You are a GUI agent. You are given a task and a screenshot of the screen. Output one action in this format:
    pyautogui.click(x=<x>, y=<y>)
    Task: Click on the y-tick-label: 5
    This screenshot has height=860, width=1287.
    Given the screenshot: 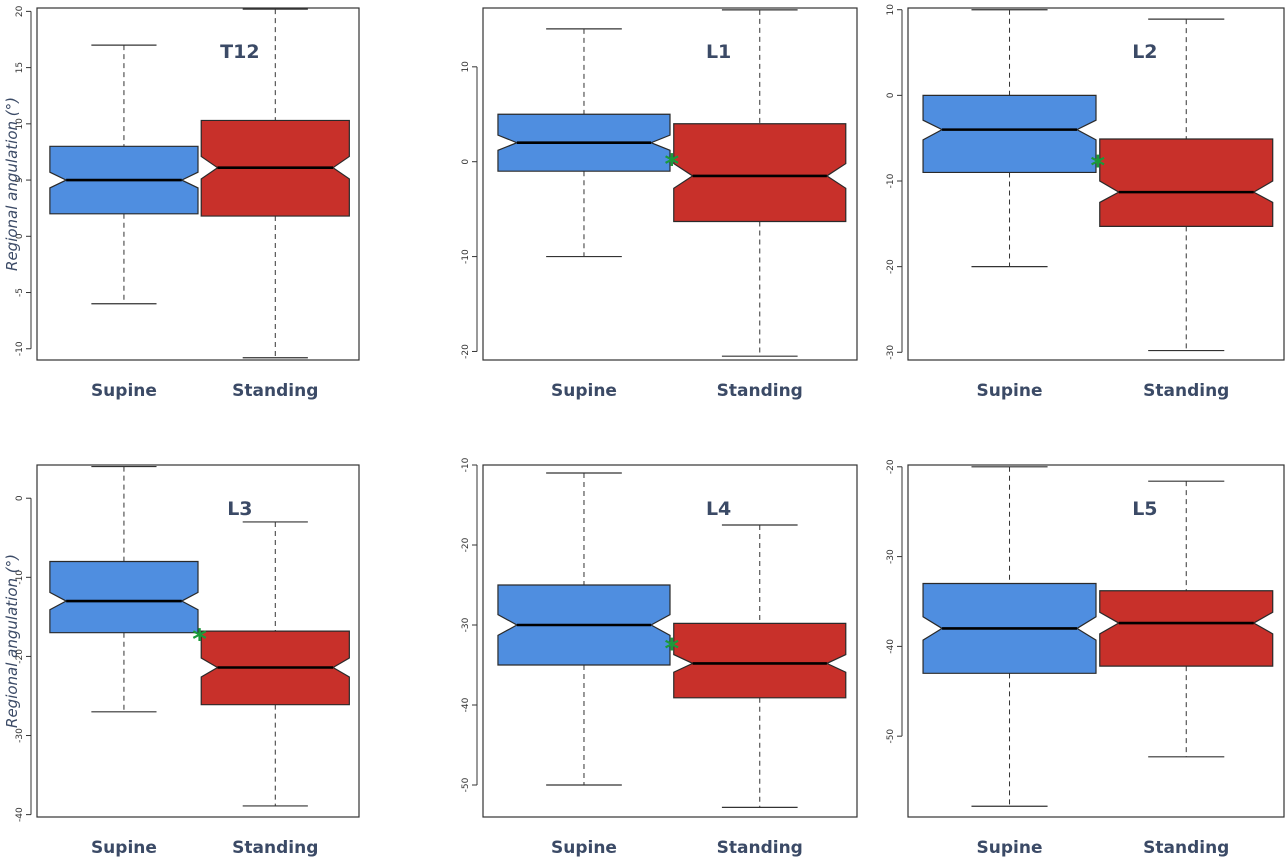 What is the action you would take?
    pyautogui.click(x=20, y=180)
    